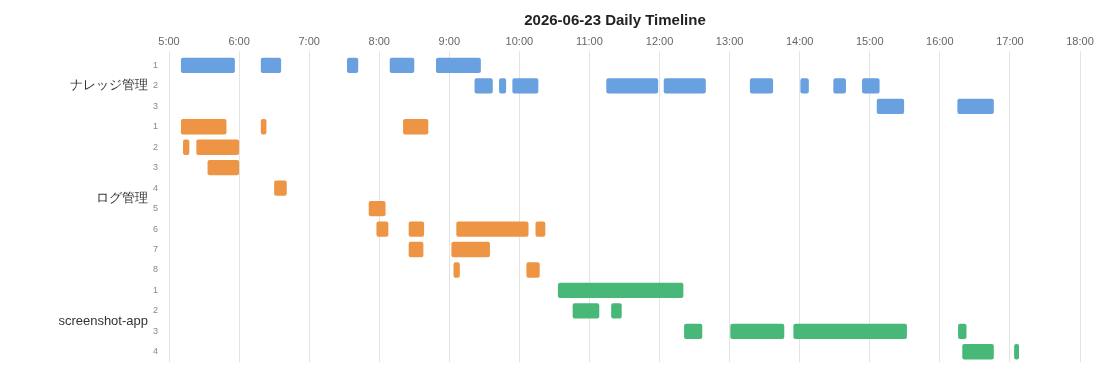 This screenshot has width=1110, height=382. I want to click on text: screenshot-app, so click(103, 320).